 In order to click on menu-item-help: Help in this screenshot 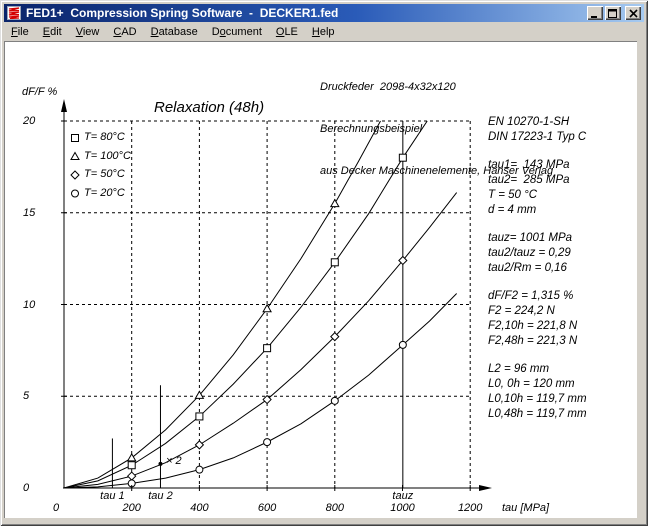, I will do `click(323, 32)`.